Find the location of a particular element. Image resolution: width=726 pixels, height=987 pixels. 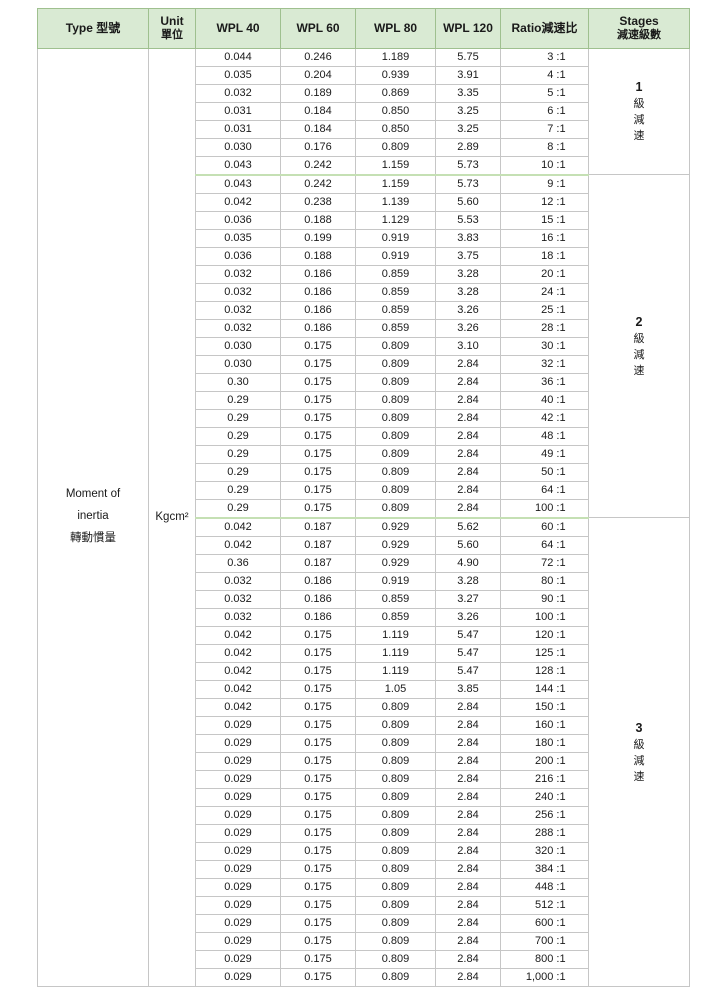

cell-wpl40: 0.043 is located at coordinates (238, 184).